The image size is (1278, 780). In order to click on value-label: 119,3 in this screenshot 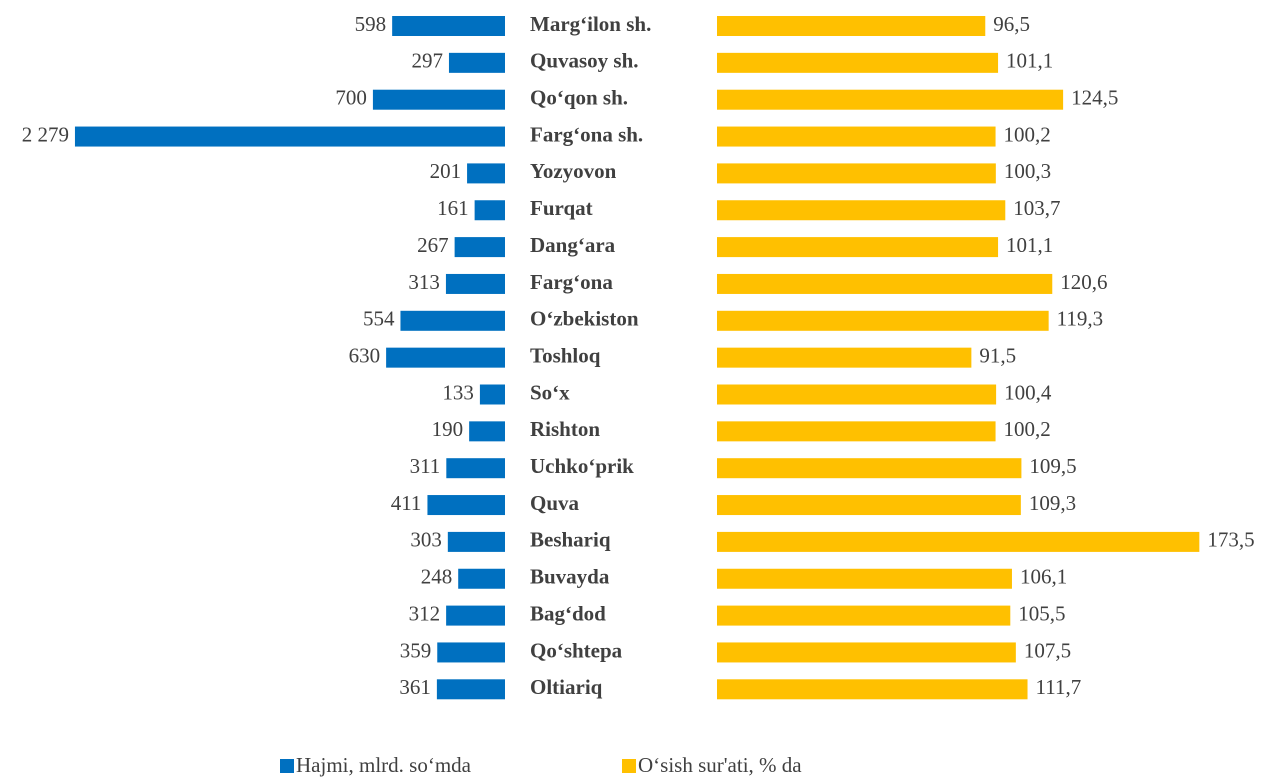, I will do `click(1080, 319)`.